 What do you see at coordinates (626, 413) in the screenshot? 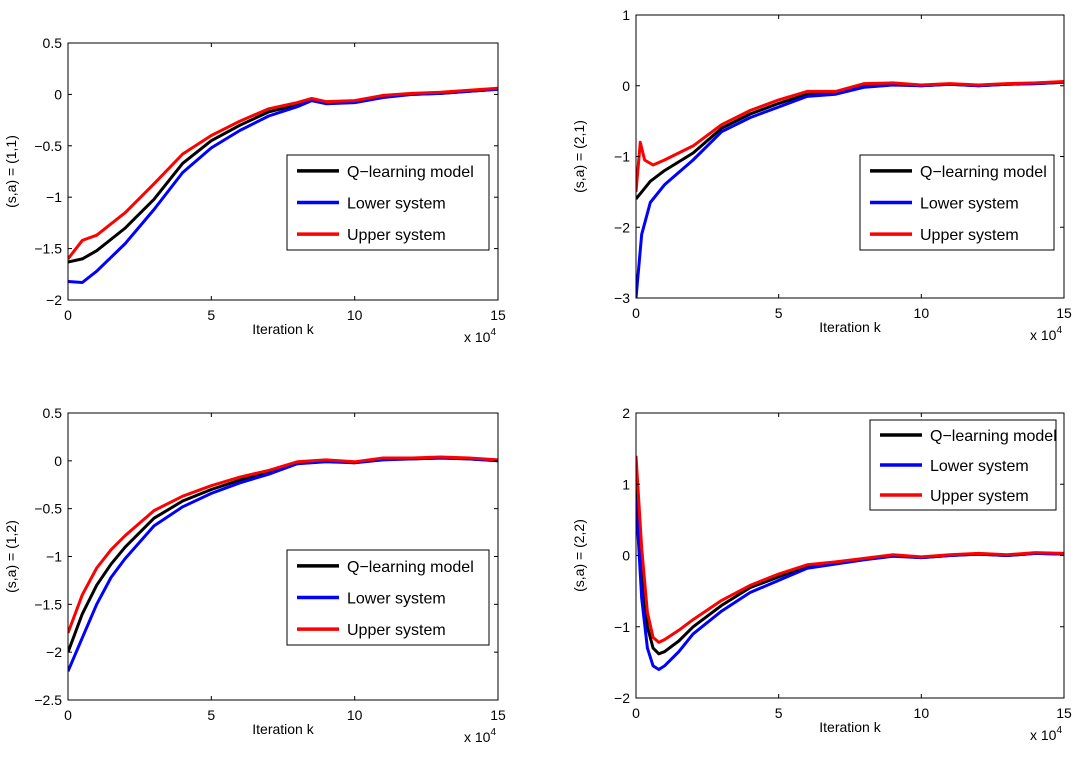
I see `y-tick-label: 2` at bounding box center [626, 413].